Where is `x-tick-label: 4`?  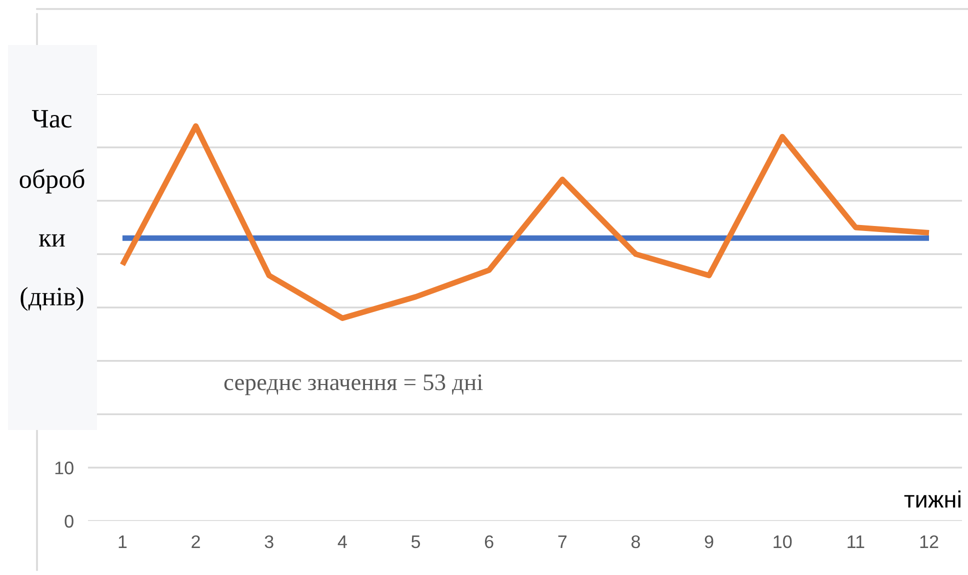
x-tick-label: 4 is located at coordinates (342, 542).